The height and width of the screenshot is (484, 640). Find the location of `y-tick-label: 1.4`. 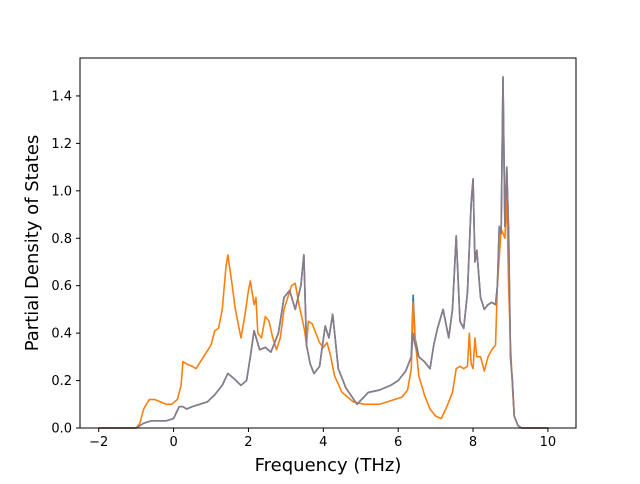

y-tick-label: 1.4 is located at coordinates (61, 96).